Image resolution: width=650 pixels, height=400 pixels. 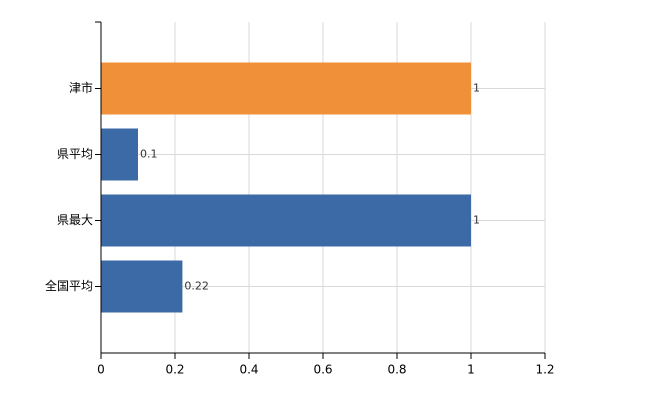 What do you see at coordinates (75, 220) in the screenshot?
I see `y-tick-label: 県最大` at bounding box center [75, 220].